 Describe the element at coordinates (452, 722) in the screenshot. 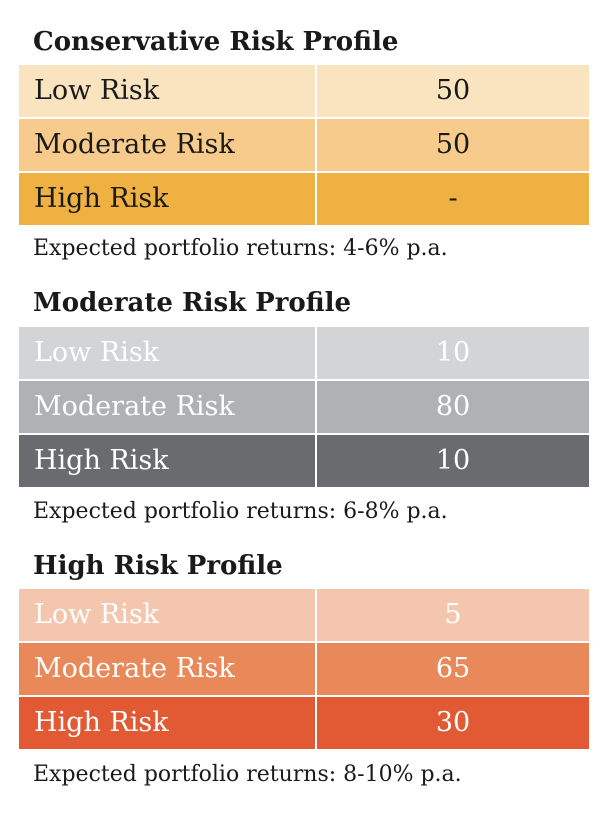

I see `row-value: 30` at that location.